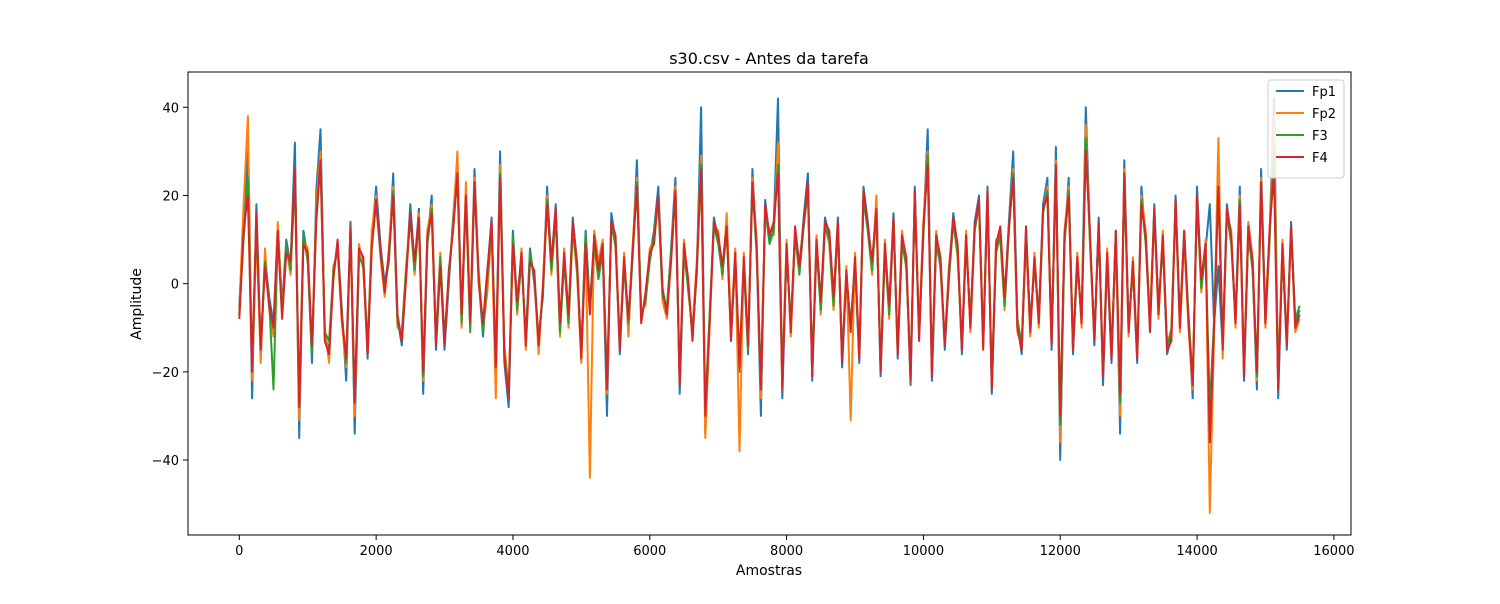  I want to click on x-tick-label: 16000, so click(1333, 551).